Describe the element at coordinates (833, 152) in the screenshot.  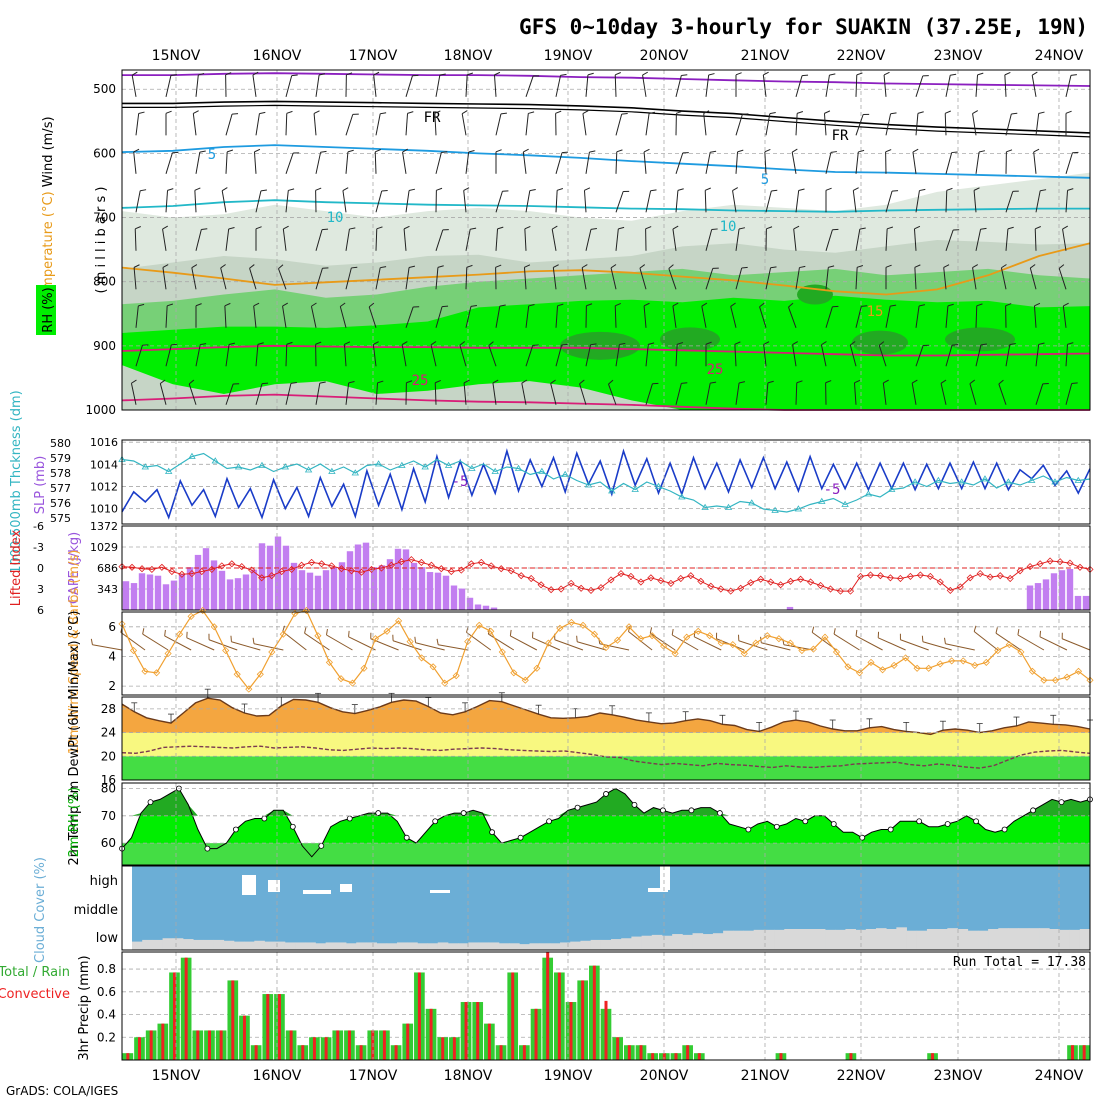
I see `wind-barb-r2c23-flag` at that location.